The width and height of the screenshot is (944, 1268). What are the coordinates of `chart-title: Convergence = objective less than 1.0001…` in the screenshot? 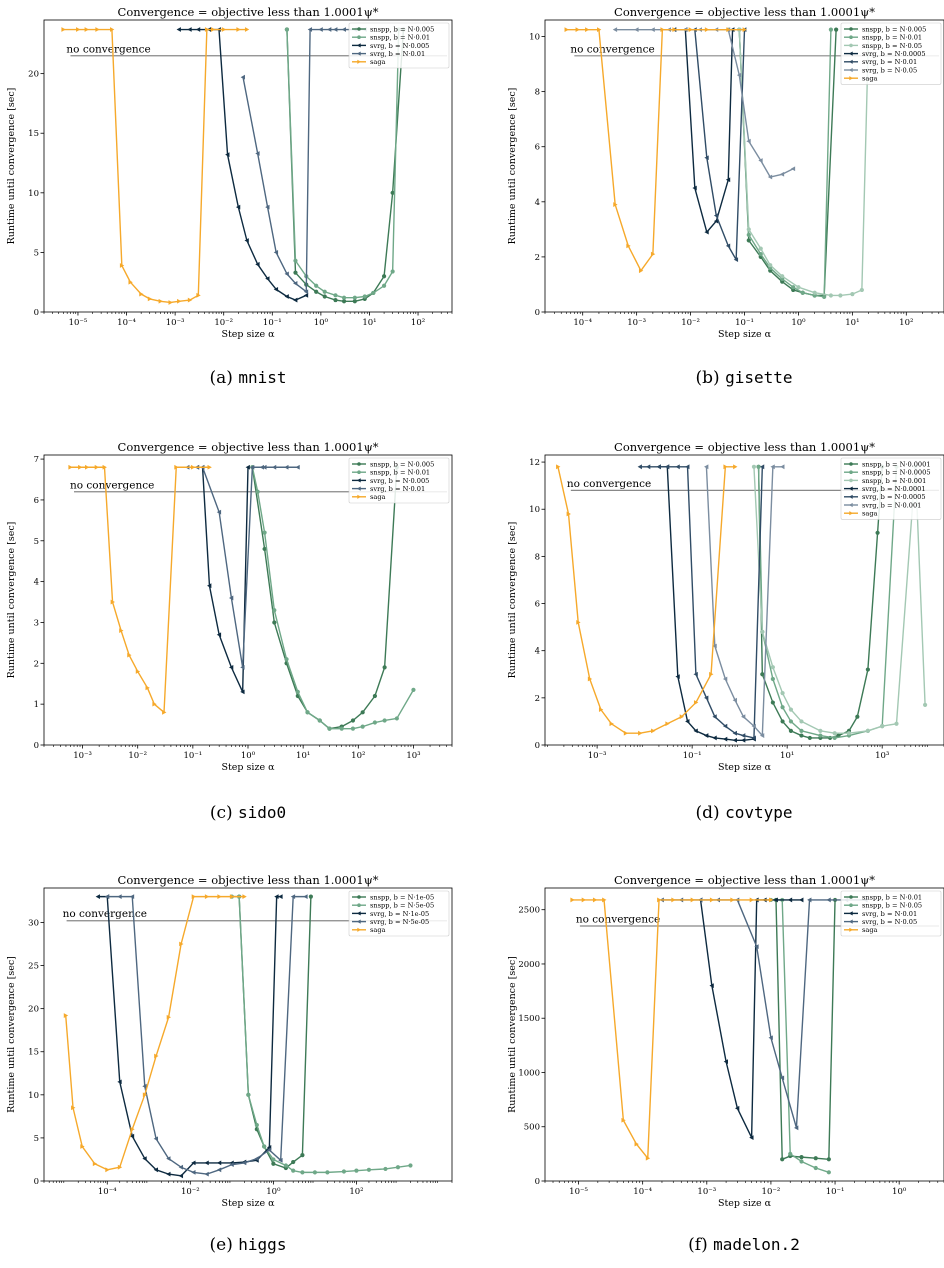 It's located at (248, 447).